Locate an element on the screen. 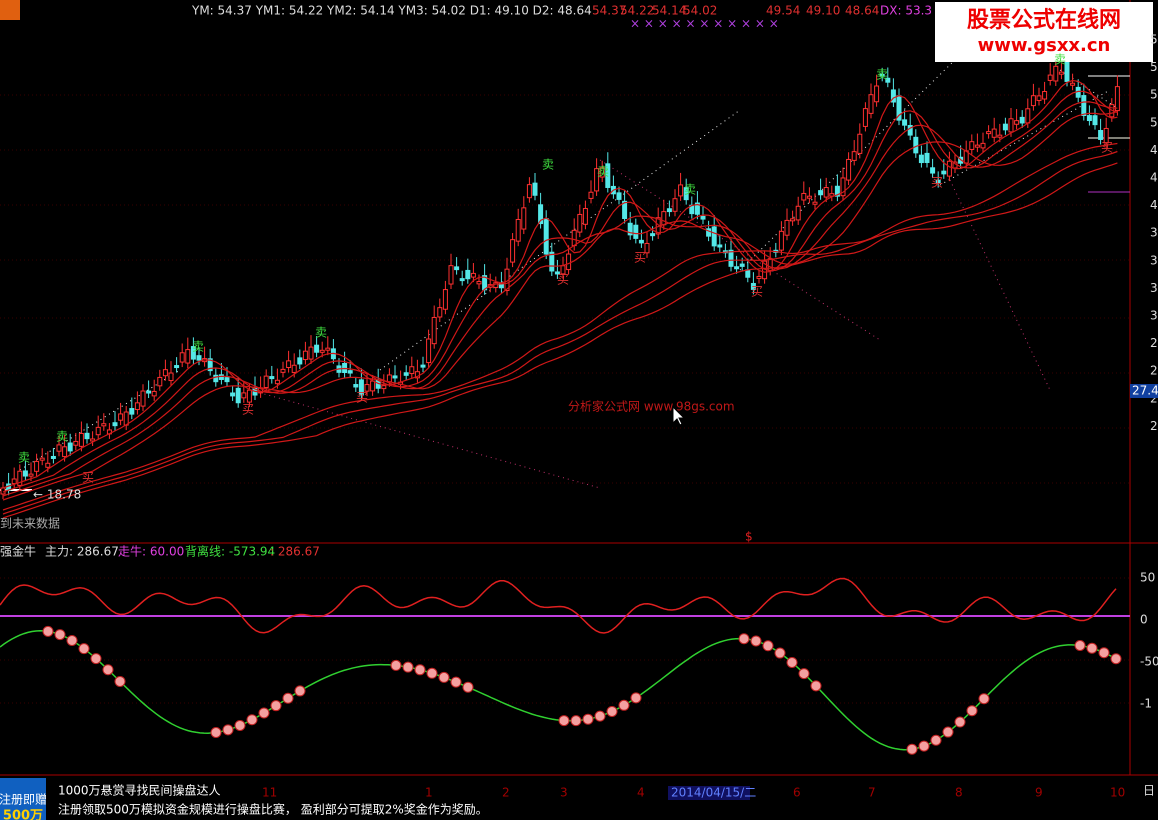 This screenshot has height=820, width=1158. app-icon is located at coordinates (10, 10).